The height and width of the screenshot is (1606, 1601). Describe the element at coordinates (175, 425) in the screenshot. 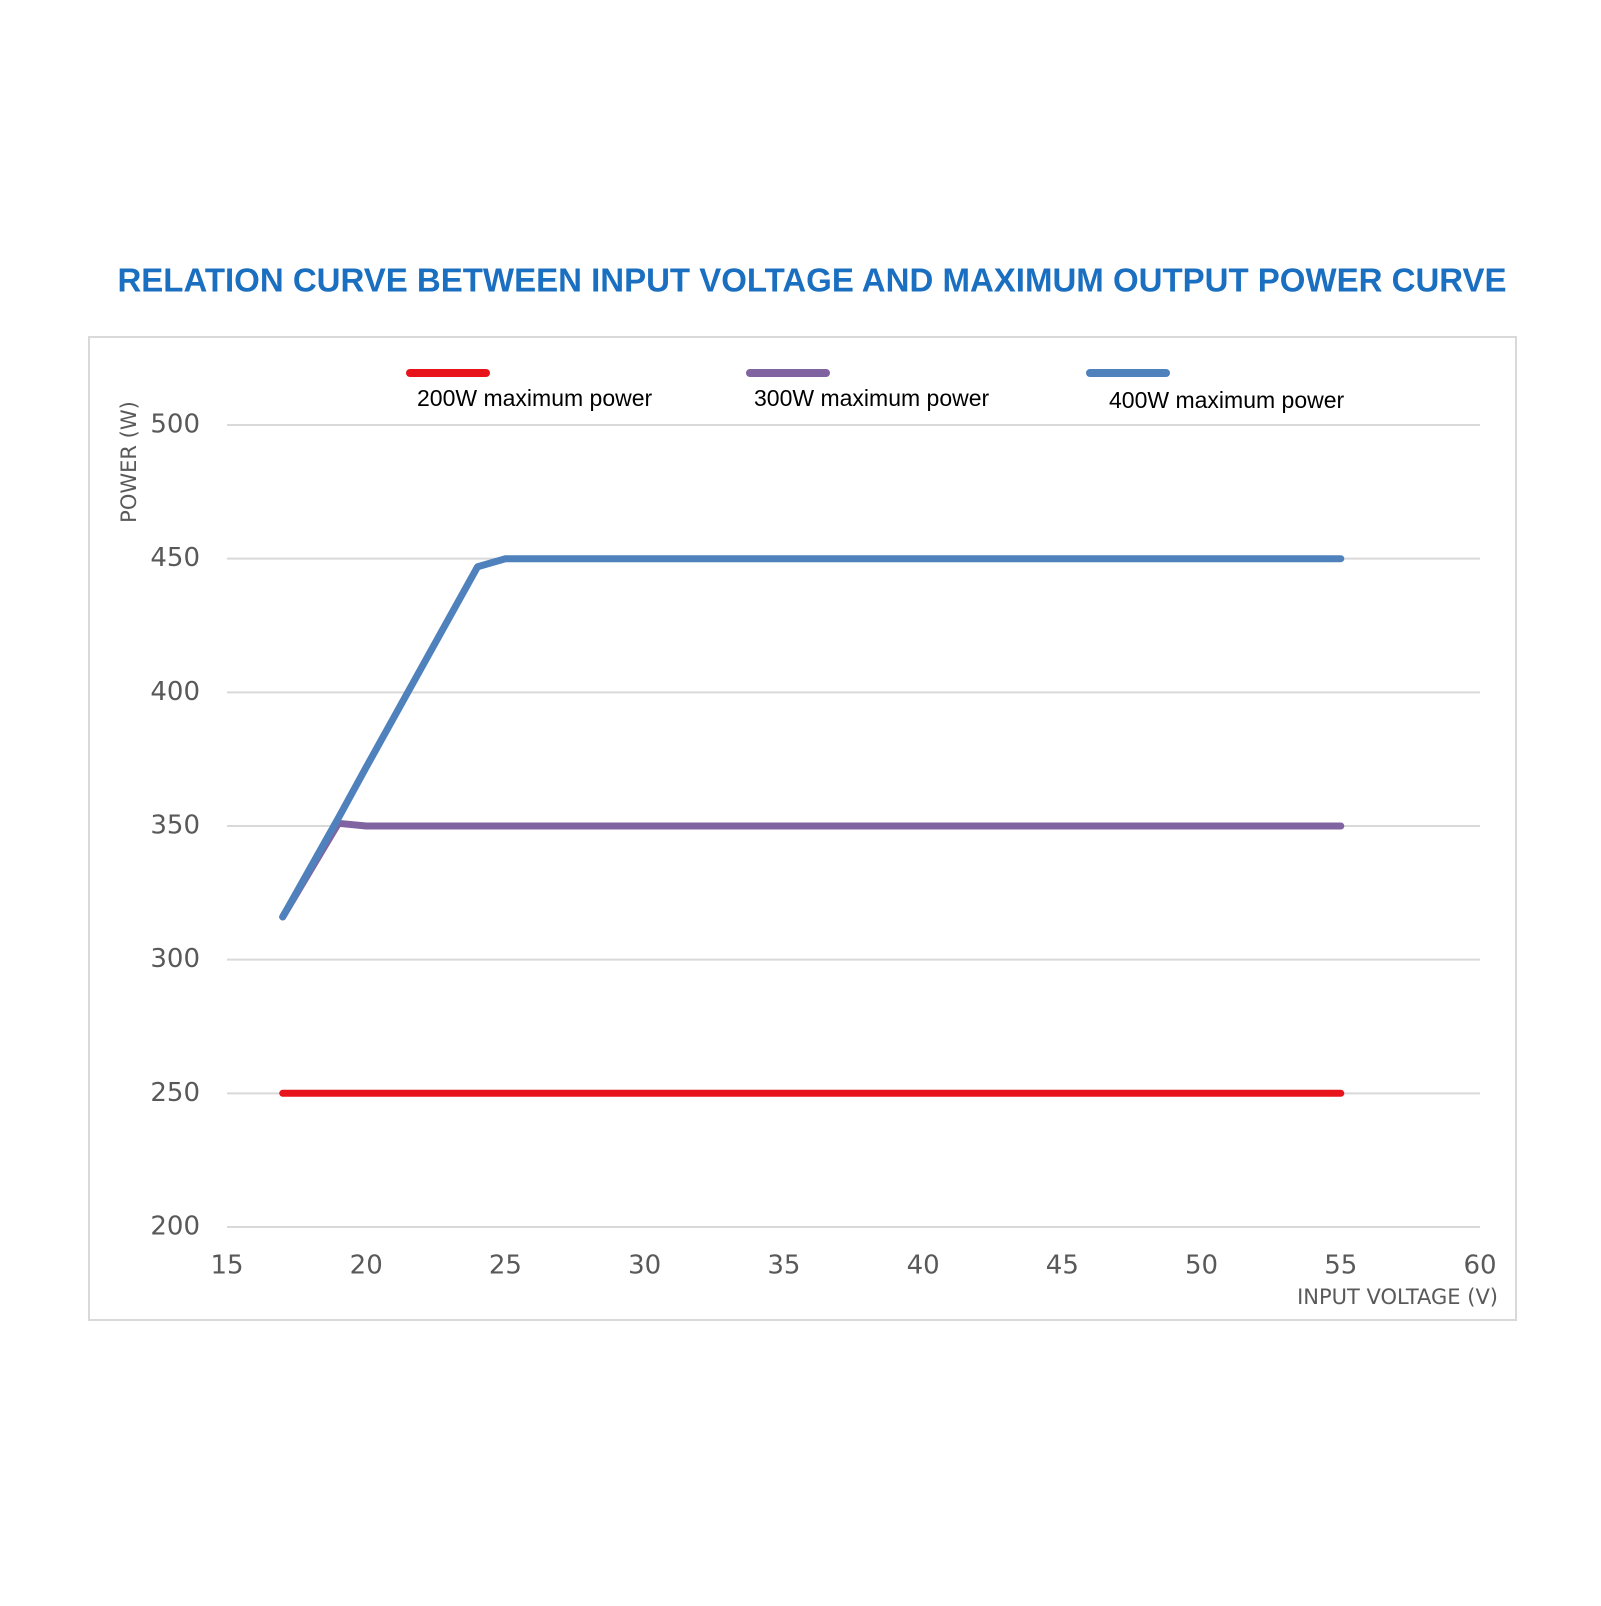

I see `y-tick-label: 500` at that location.